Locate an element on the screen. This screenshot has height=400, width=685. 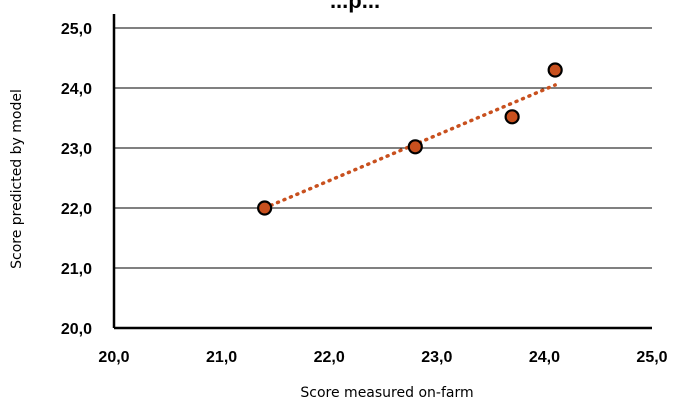
x-tick-label: 20,0 is located at coordinates (113, 357).